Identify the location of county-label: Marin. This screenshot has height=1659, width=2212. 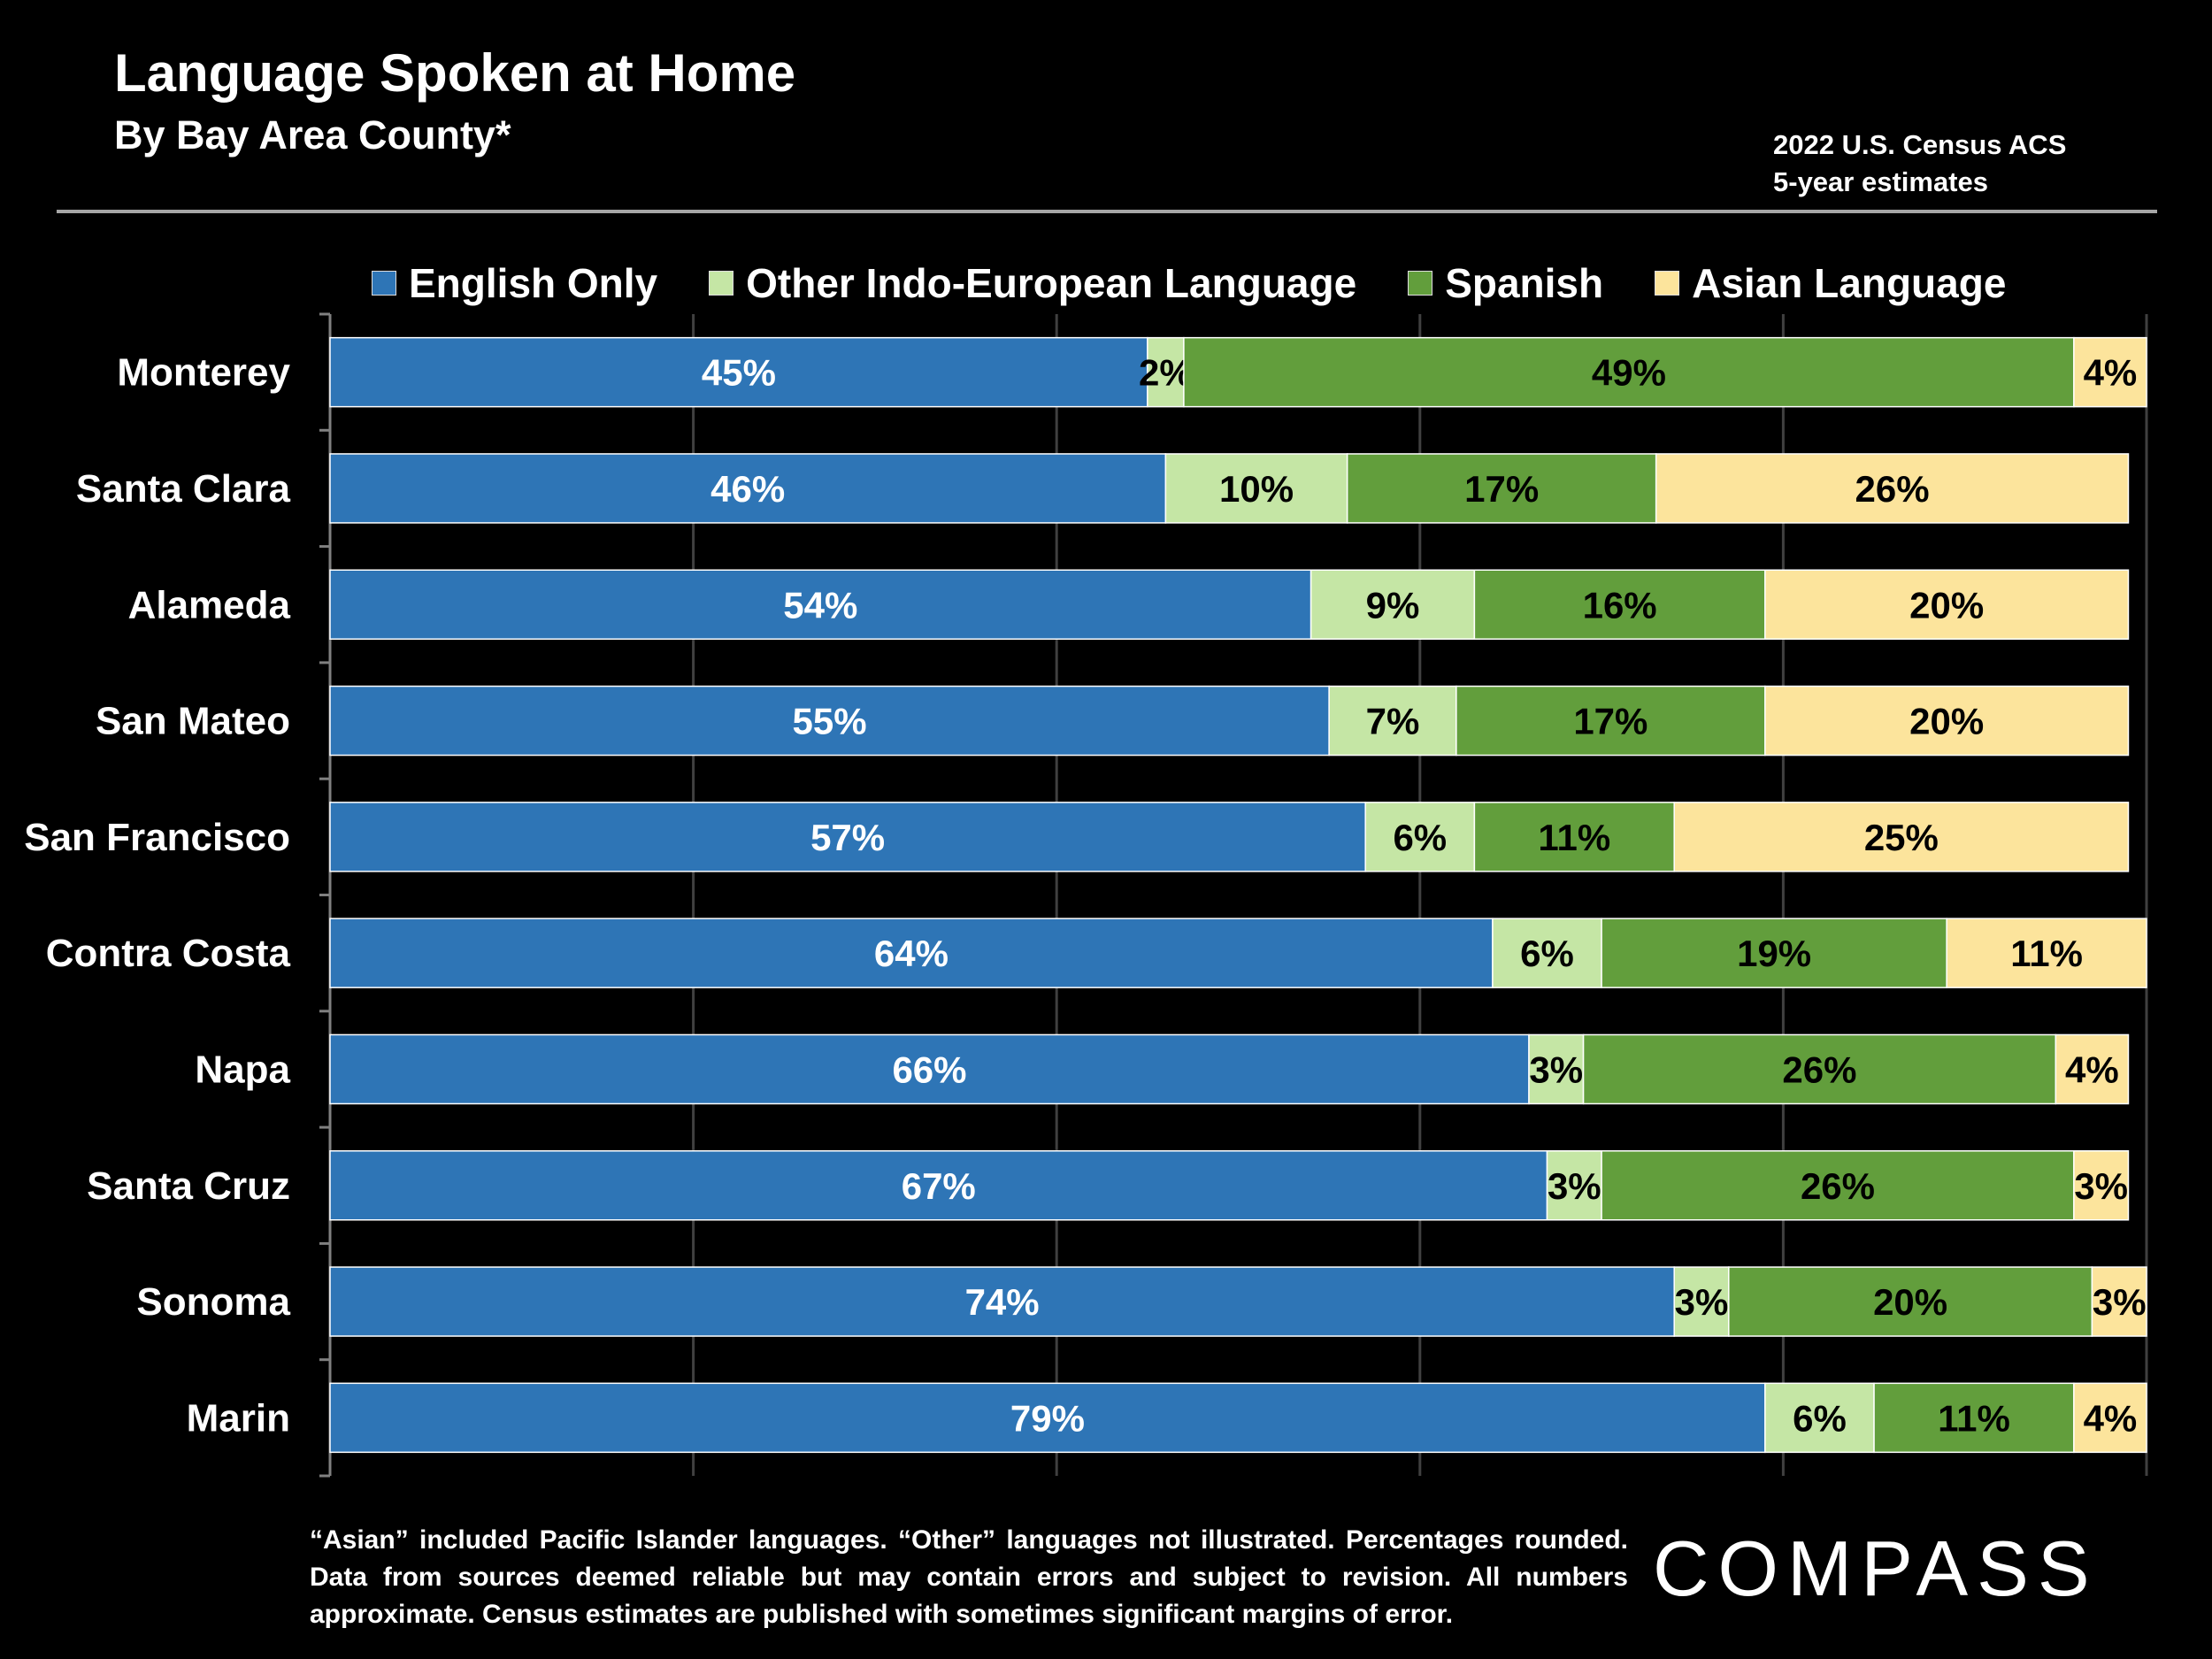
(239, 1418).